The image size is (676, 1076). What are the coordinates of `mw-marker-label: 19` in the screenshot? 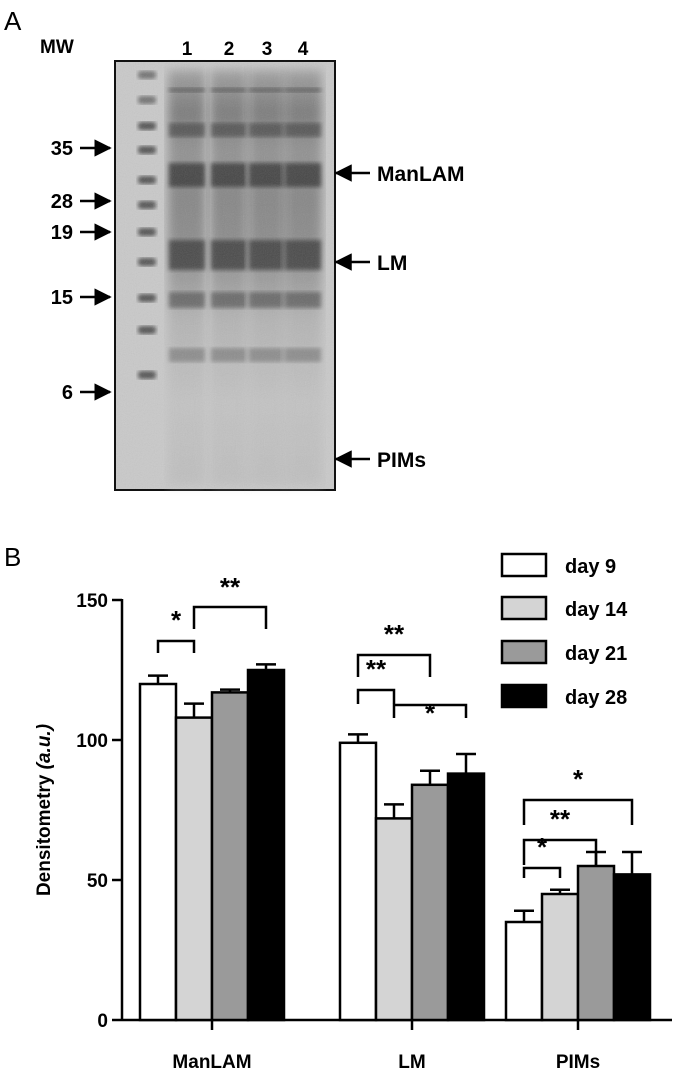 It's located at (62, 233).